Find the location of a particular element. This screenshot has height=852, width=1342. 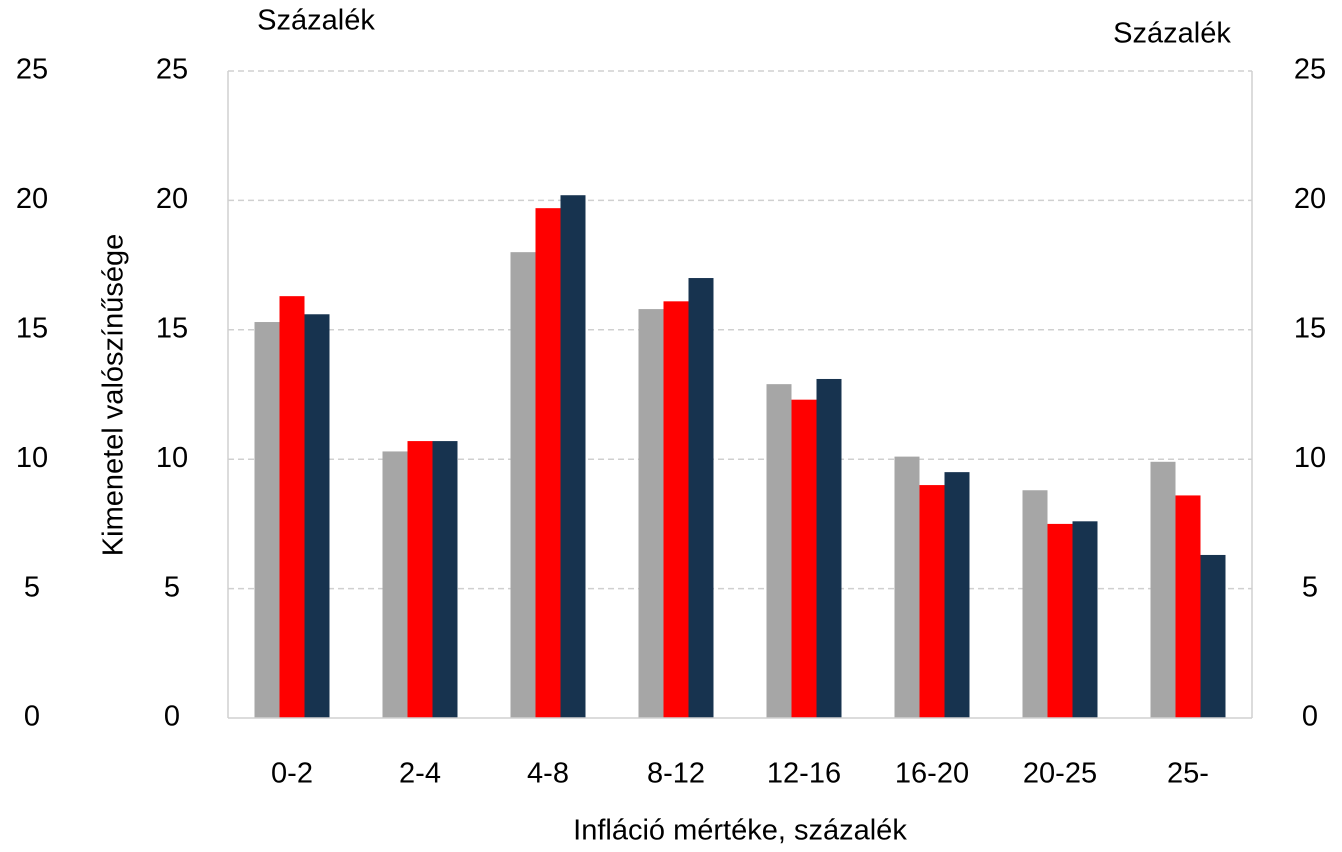

y-tick-label-outer: 10 is located at coordinates (32, 458).